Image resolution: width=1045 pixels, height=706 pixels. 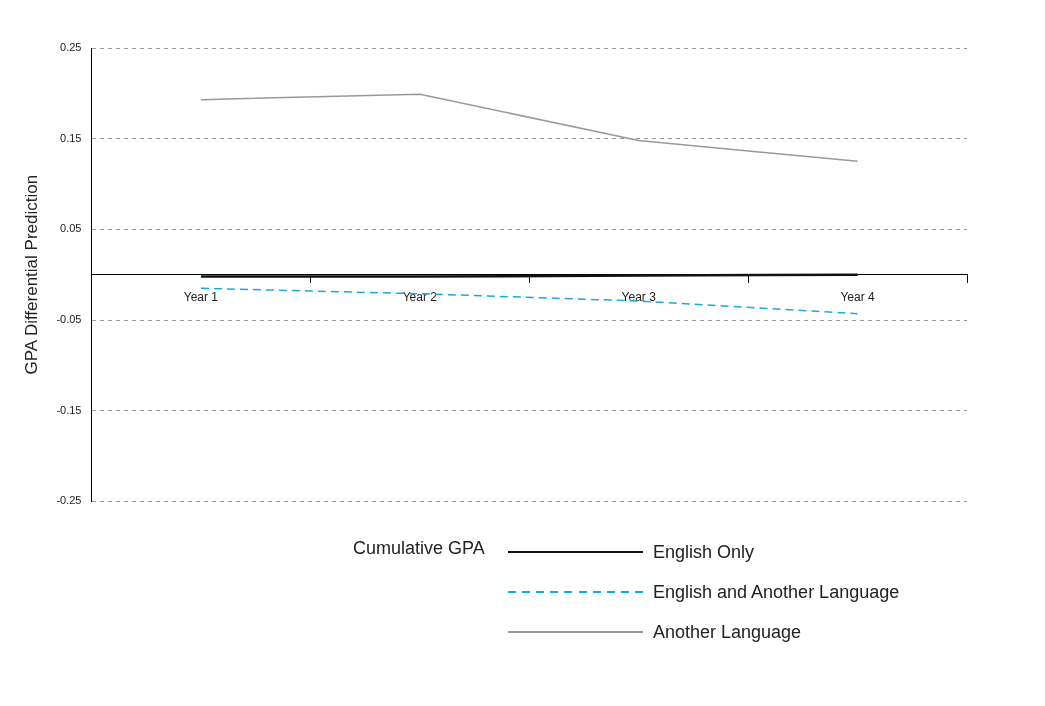 What do you see at coordinates (776, 592) in the screenshot?
I see `legend-label: English and Another Language` at bounding box center [776, 592].